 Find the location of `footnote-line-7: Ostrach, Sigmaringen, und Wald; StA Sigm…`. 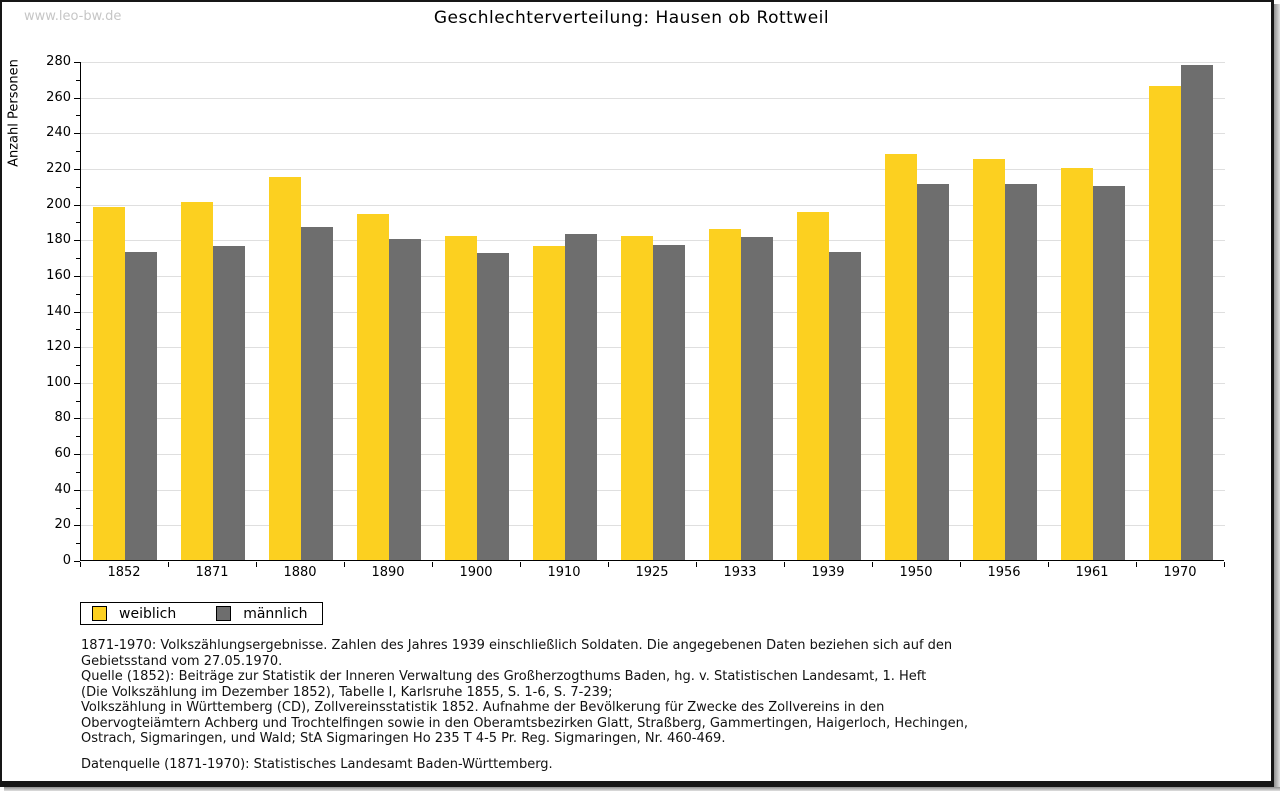

footnote-line-7: Ostrach, Sigmaringen, und Wald; StA Sigm… is located at coordinates (403, 738).